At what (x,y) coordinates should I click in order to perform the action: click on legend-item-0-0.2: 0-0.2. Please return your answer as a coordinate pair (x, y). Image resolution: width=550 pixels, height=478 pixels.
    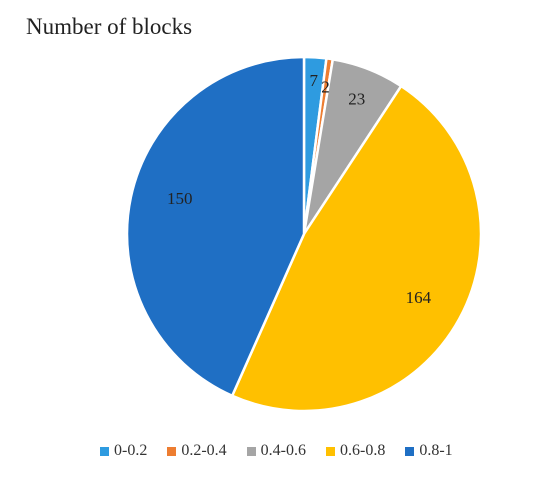
    Looking at the image, I should click on (123, 451).